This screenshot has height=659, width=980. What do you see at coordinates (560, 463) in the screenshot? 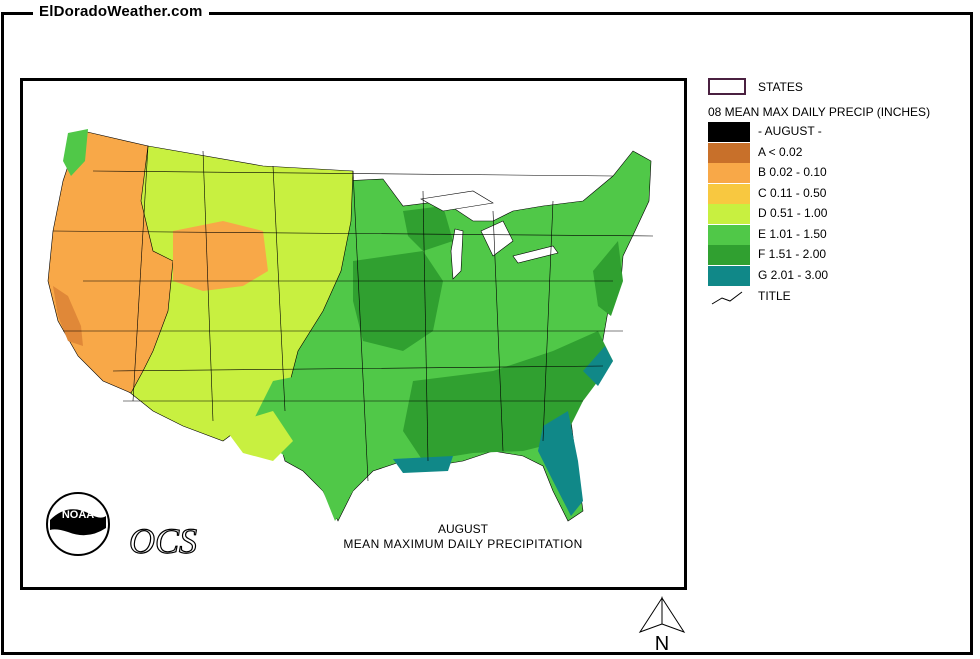
I see `region-teal-florida` at bounding box center [560, 463].